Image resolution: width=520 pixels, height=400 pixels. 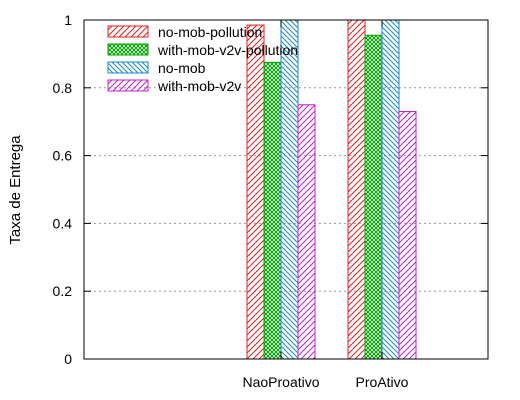 I want to click on bar-no-mob-pollution-ProAtivo, so click(x=356, y=189).